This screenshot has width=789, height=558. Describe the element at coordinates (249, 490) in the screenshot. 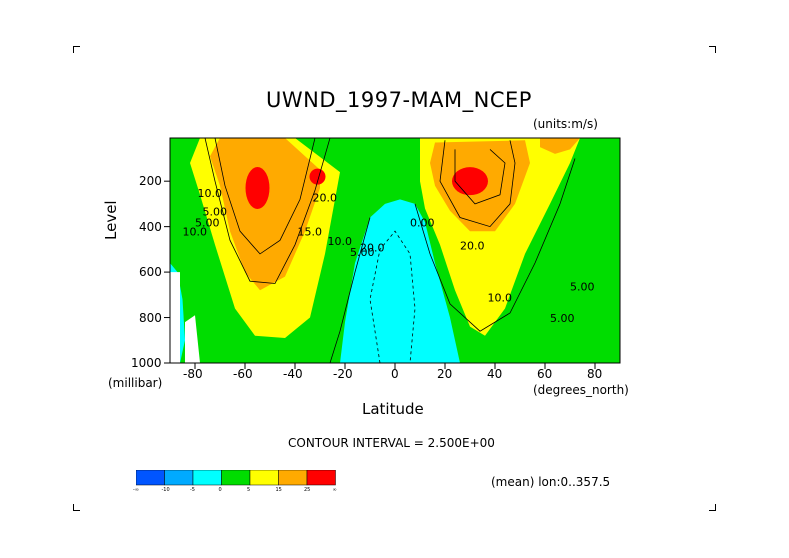

I see `colorbar-label: 5` at that location.